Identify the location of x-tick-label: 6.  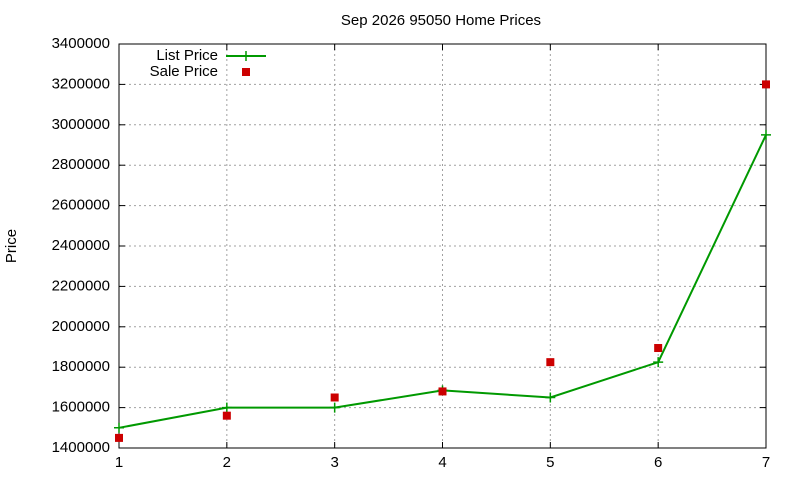
(658, 462).